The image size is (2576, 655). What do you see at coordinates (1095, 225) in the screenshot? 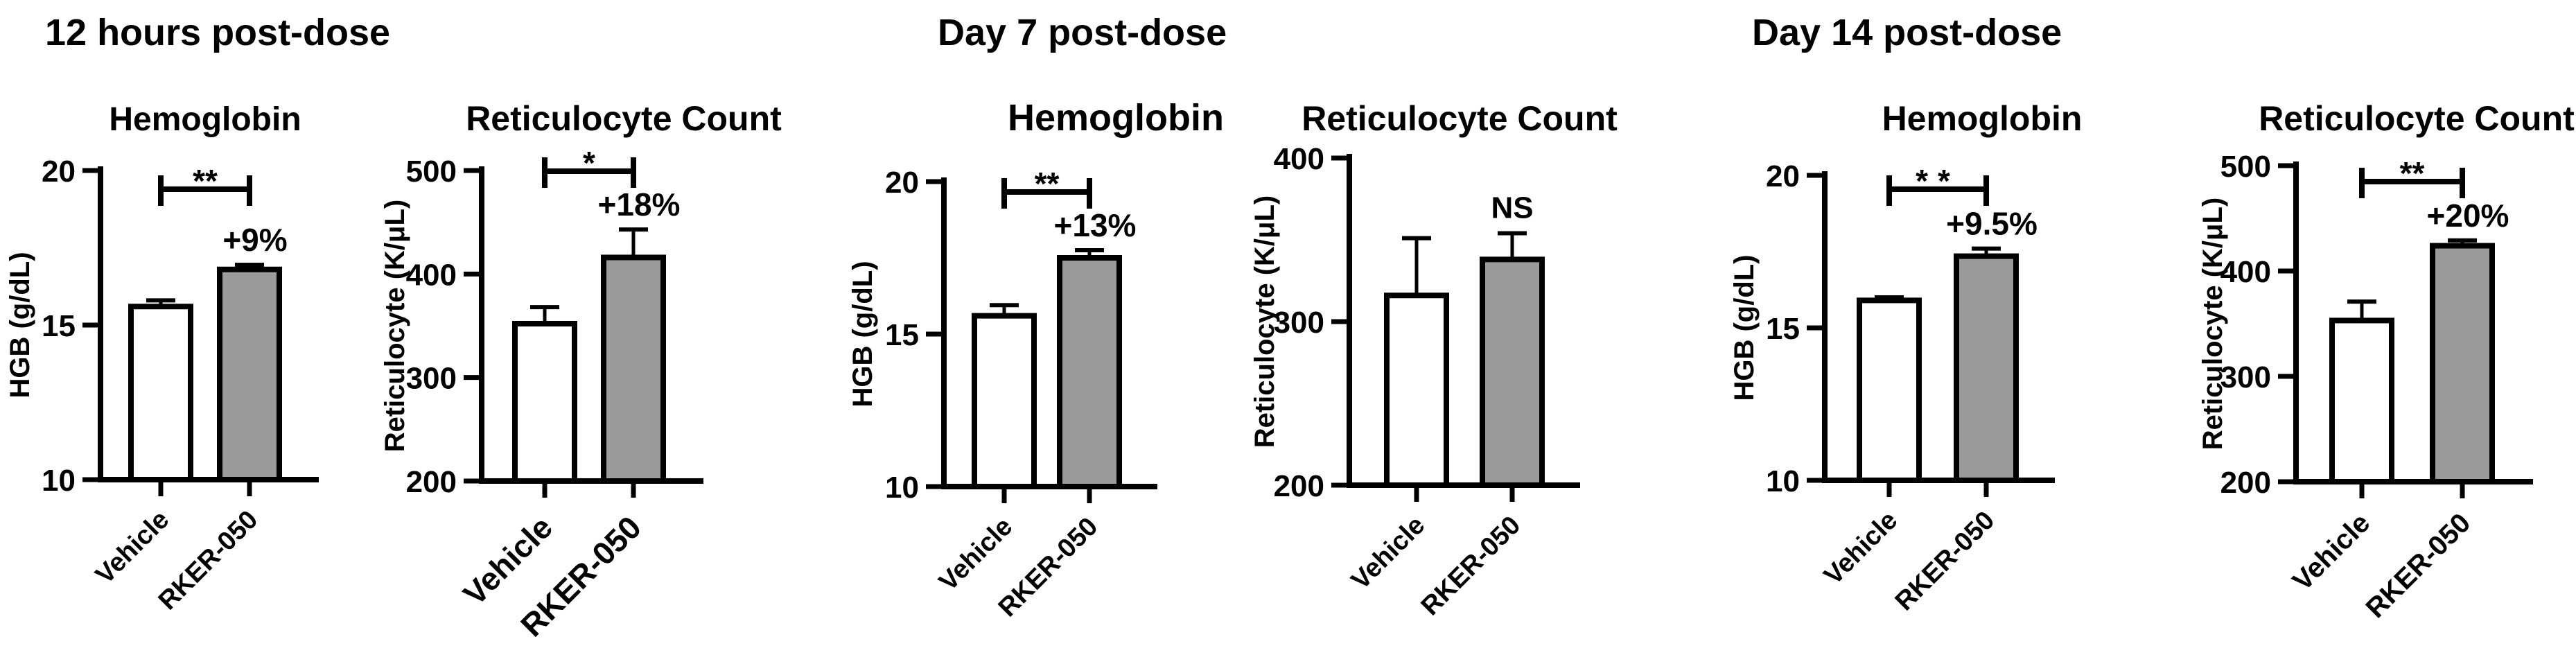
I see `percent-change-label: +13%` at bounding box center [1095, 225].